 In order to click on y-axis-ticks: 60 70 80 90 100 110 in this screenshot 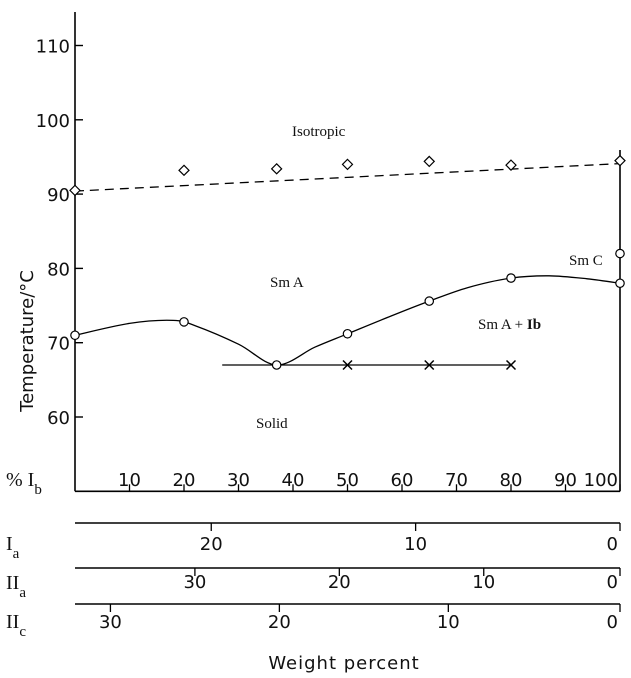, I will do `click(59, 233)`.